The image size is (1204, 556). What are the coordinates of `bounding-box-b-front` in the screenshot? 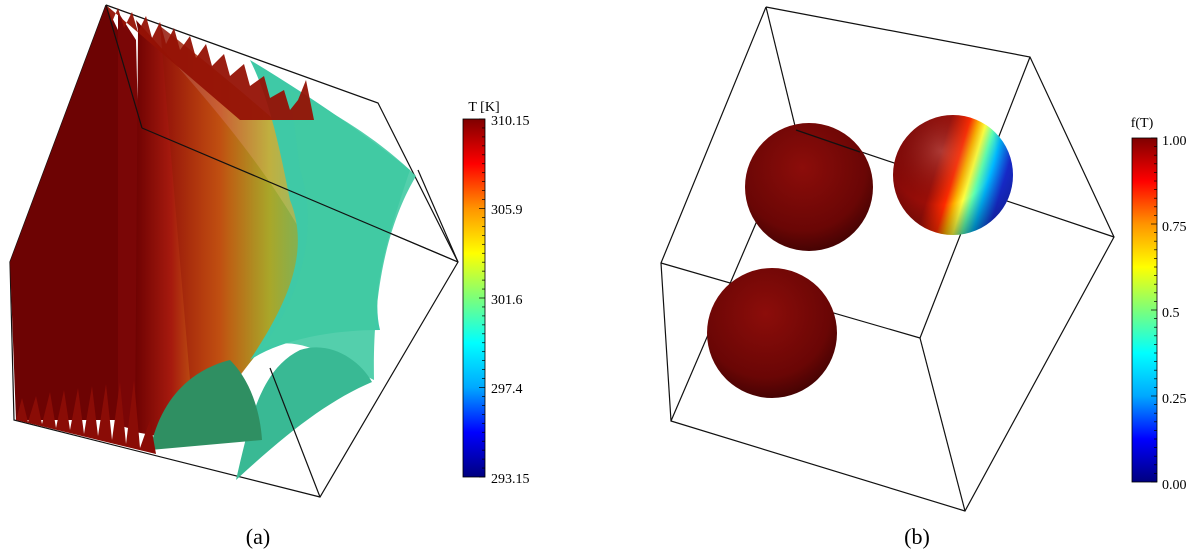 It's located at (828, 141).